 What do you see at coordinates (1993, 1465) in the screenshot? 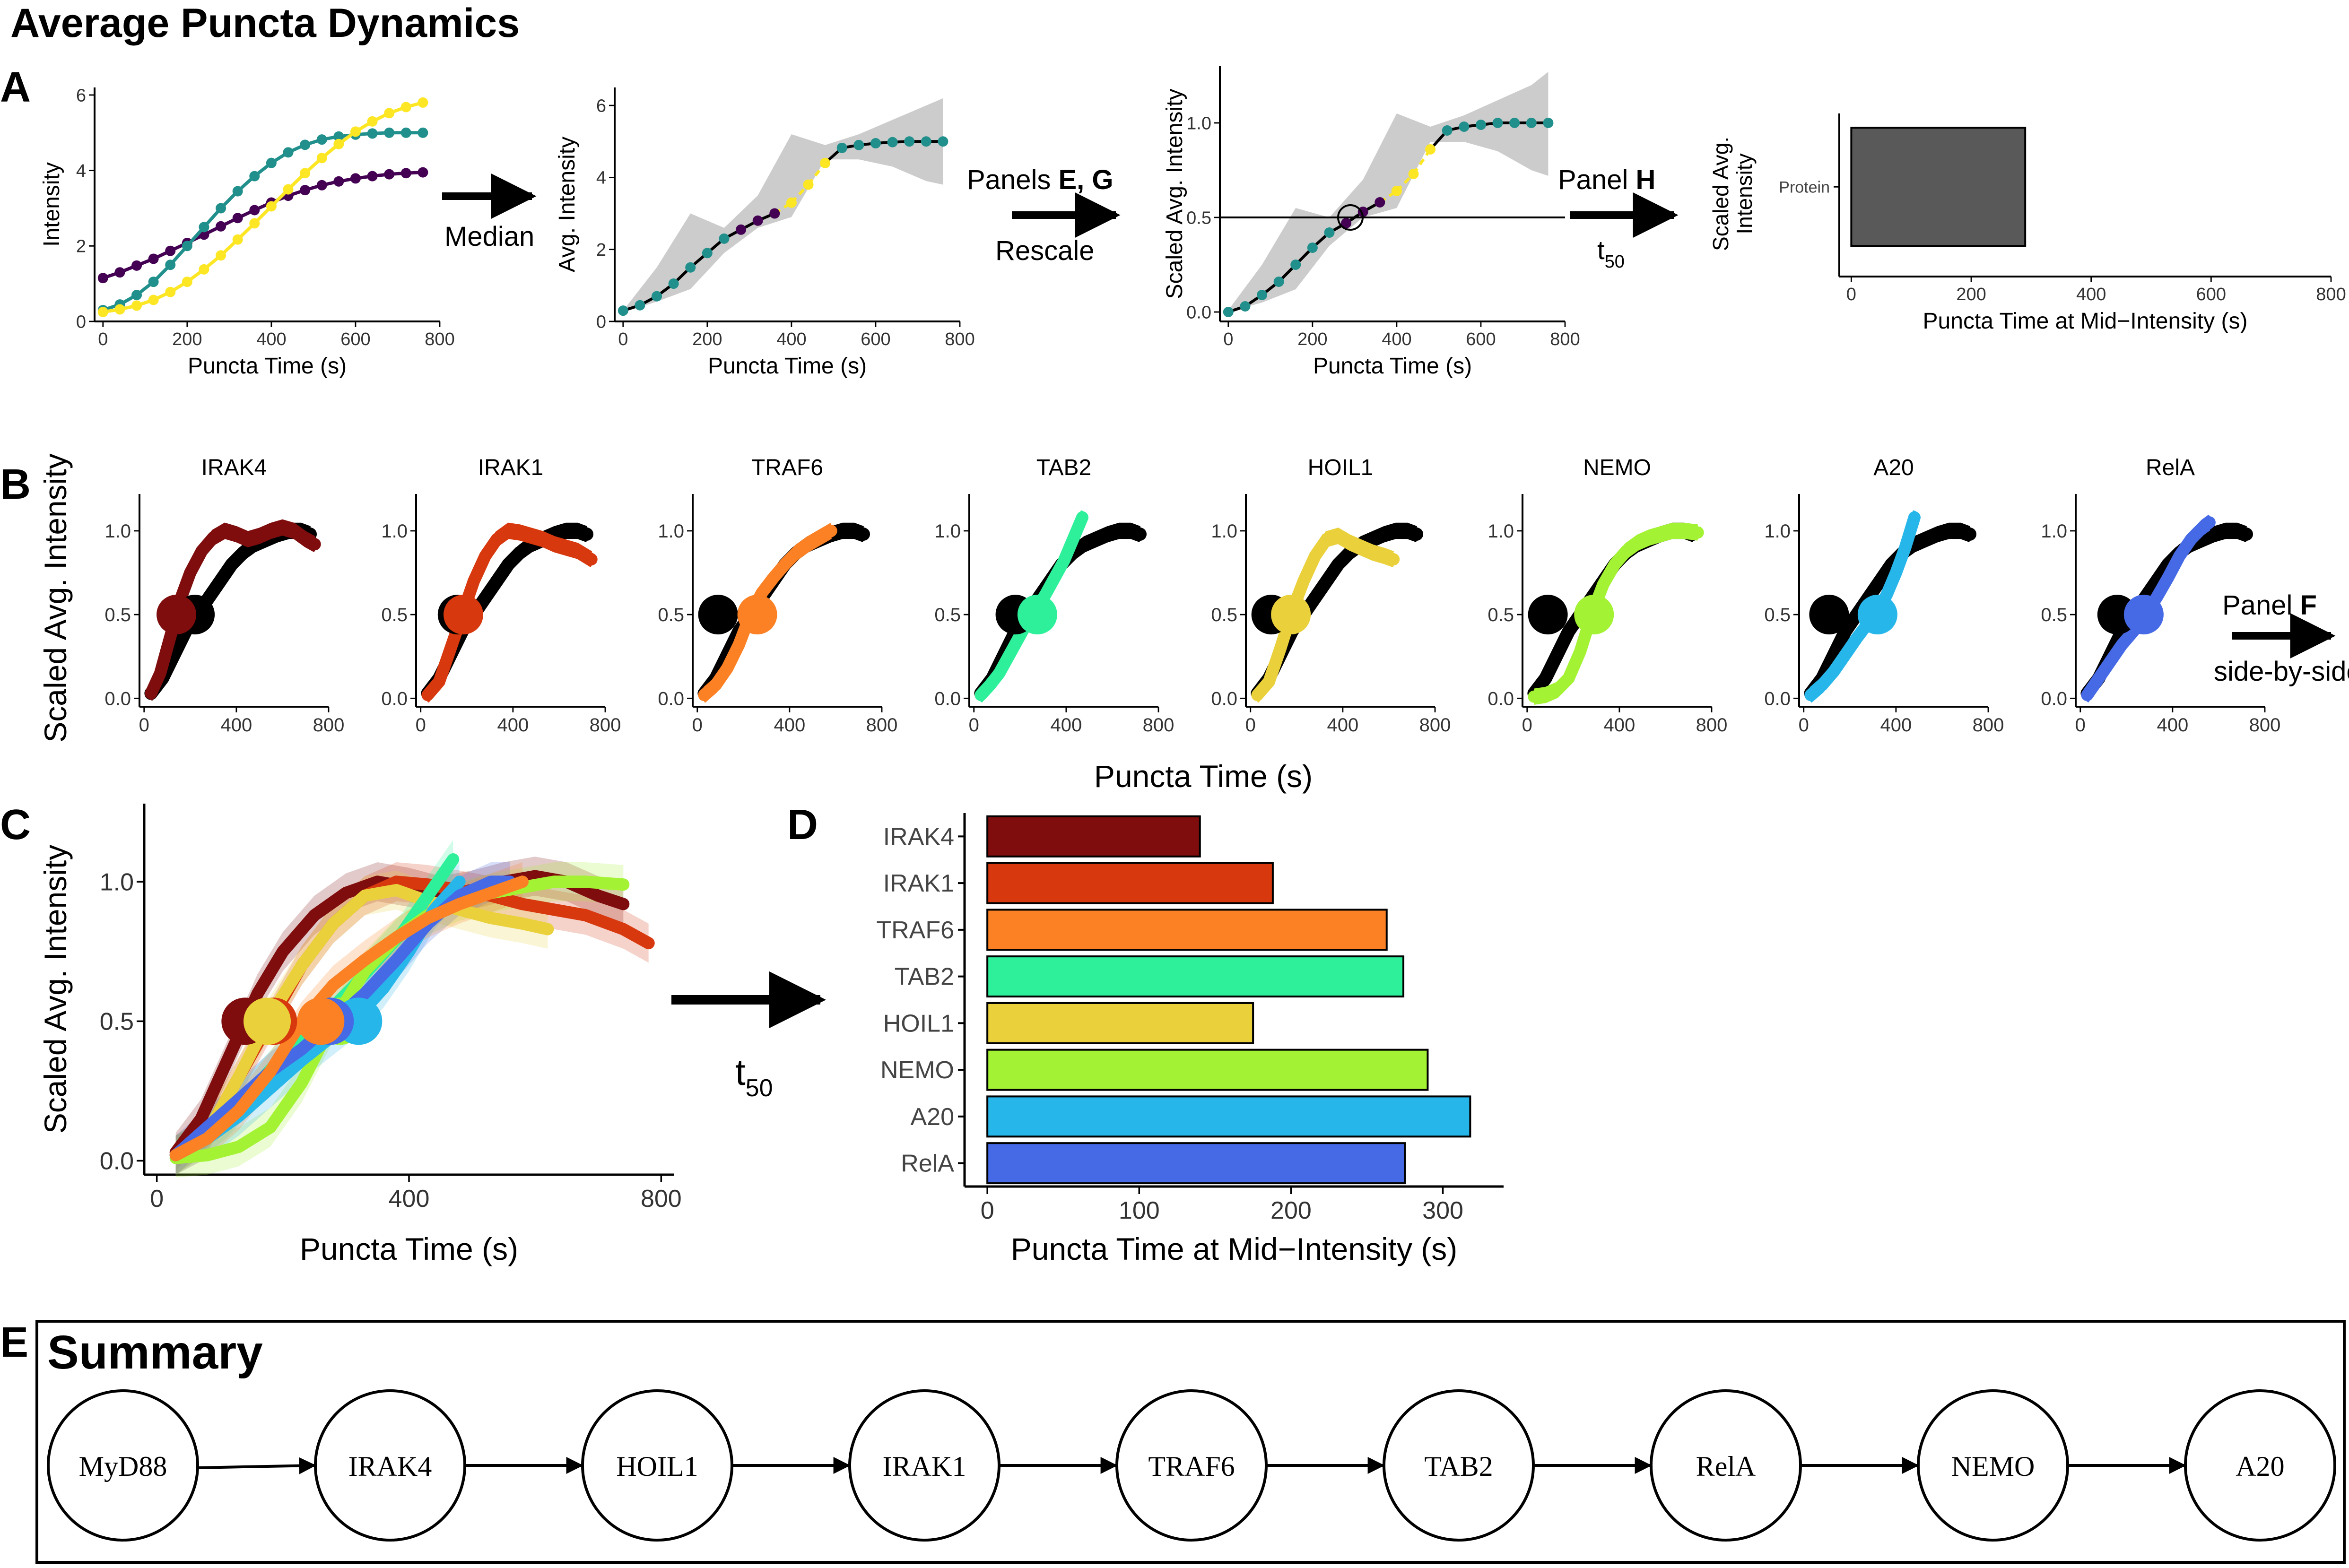
I see `pathway-node-nemo` at bounding box center [1993, 1465].